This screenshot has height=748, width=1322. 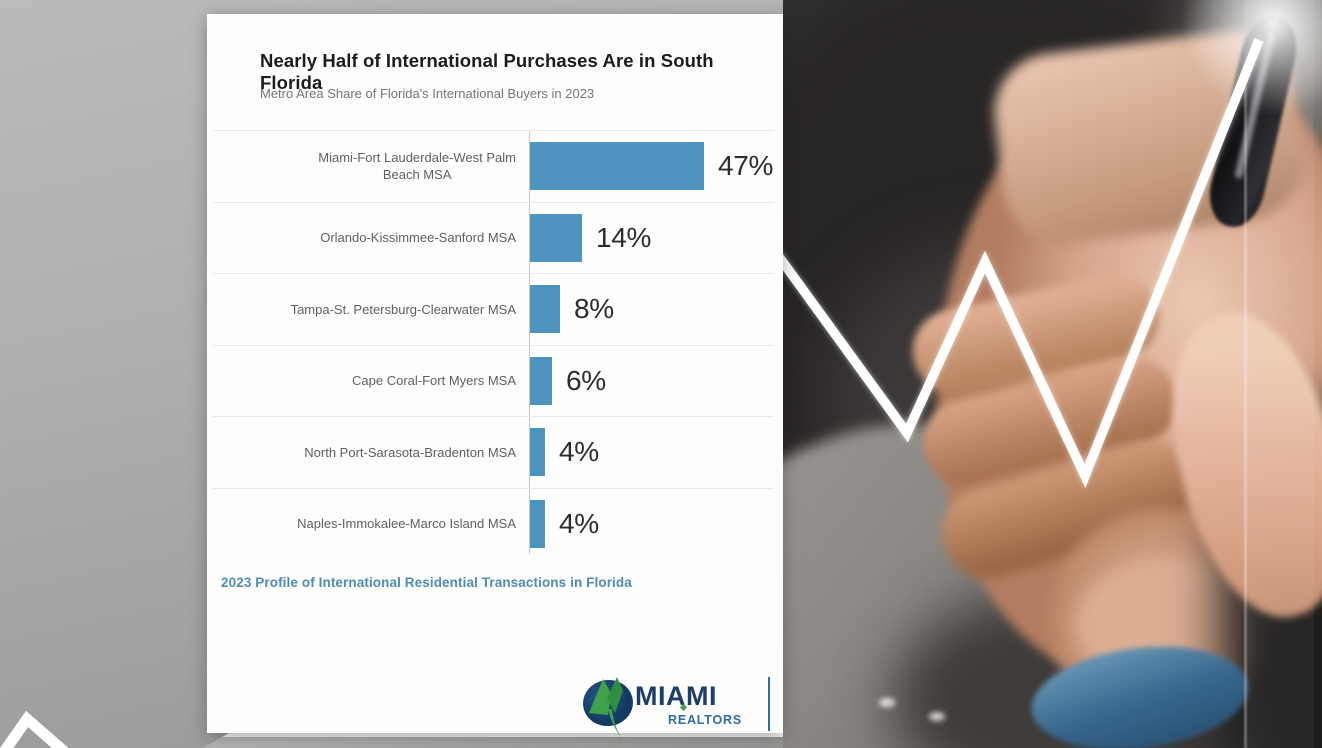 What do you see at coordinates (705, 720) in the screenshot?
I see `logo-subname: REALTORS` at bounding box center [705, 720].